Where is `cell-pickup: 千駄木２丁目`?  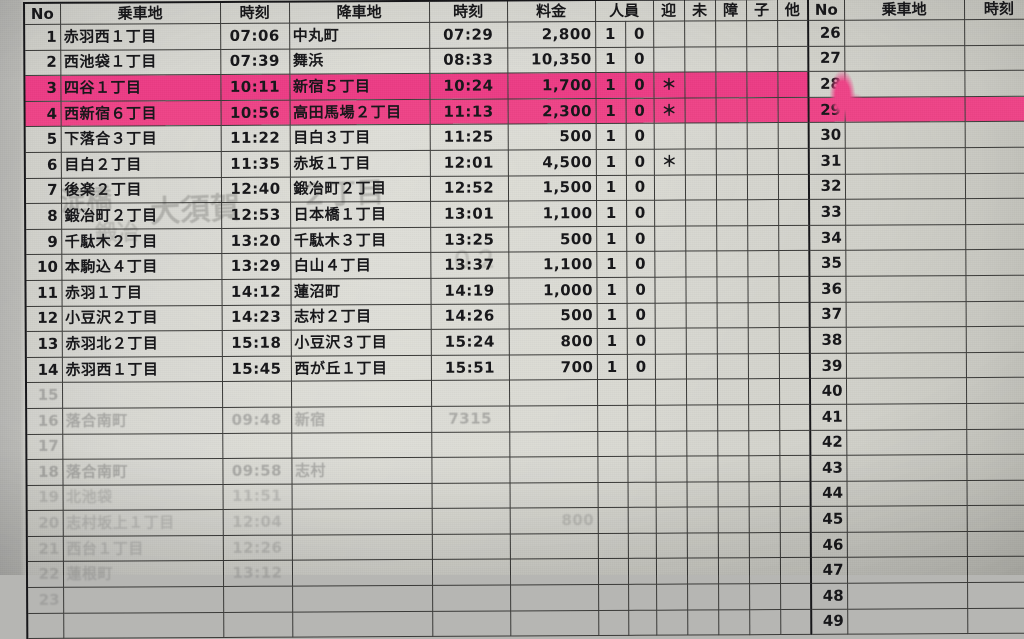
cell-pickup: 千駄木２丁目 is located at coordinates (141, 241).